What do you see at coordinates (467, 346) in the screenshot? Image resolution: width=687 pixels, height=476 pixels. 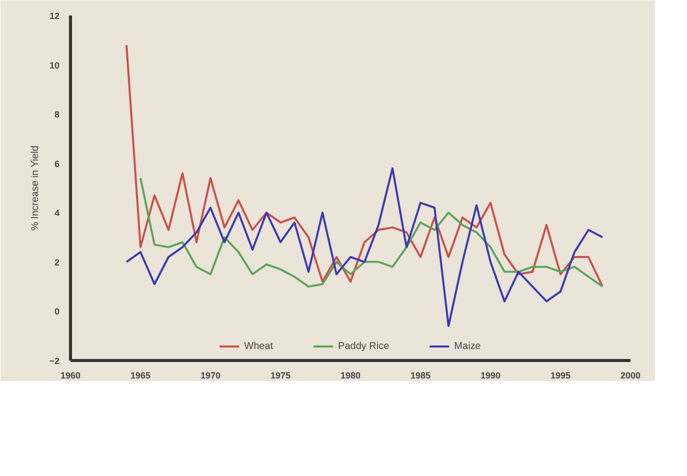 I see `legend-label: Maize` at bounding box center [467, 346].